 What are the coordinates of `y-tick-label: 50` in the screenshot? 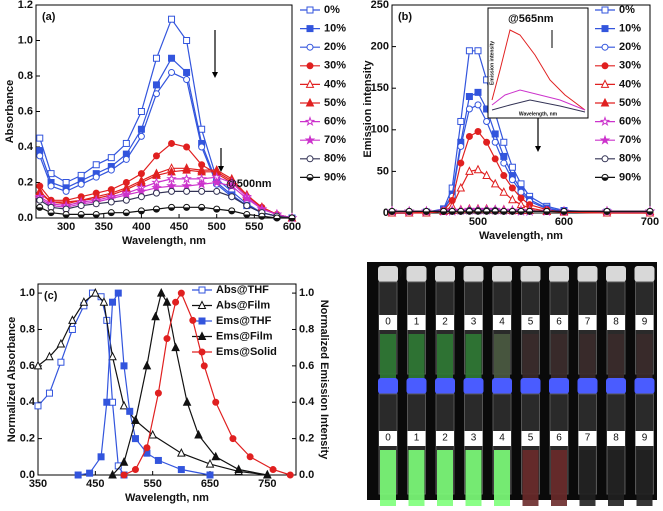 It's located at (383, 171).